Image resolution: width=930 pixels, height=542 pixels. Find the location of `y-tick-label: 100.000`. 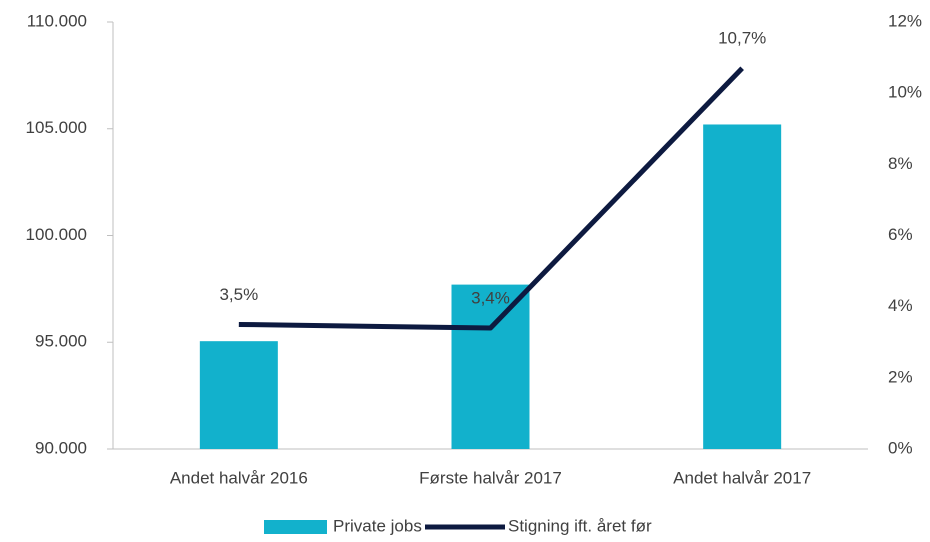

y-tick-label: 100.000 is located at coordinates (56, 234).